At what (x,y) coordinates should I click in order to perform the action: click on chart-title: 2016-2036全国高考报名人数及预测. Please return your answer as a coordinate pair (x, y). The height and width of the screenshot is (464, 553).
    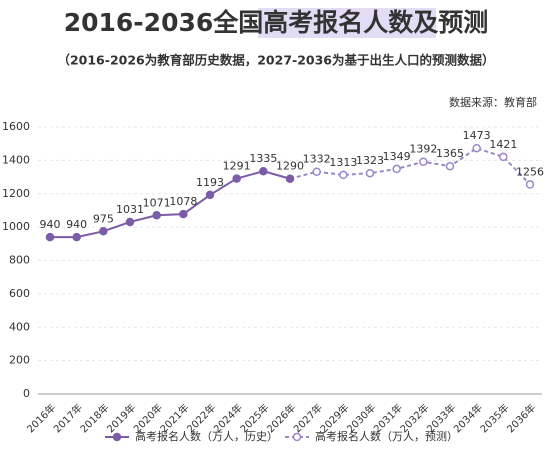
    Looking at the image, I should click on (276, 22).